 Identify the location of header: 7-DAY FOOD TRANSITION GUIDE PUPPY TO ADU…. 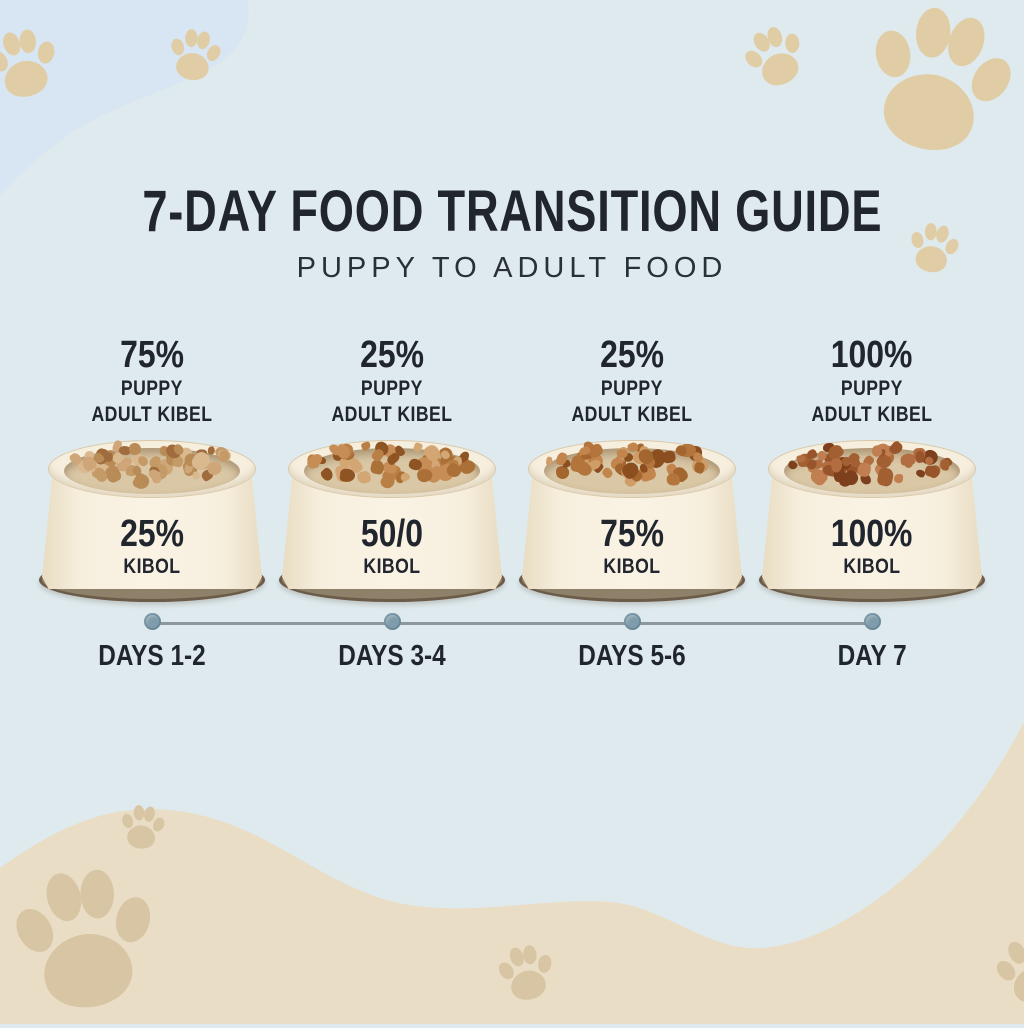
(512, 232).